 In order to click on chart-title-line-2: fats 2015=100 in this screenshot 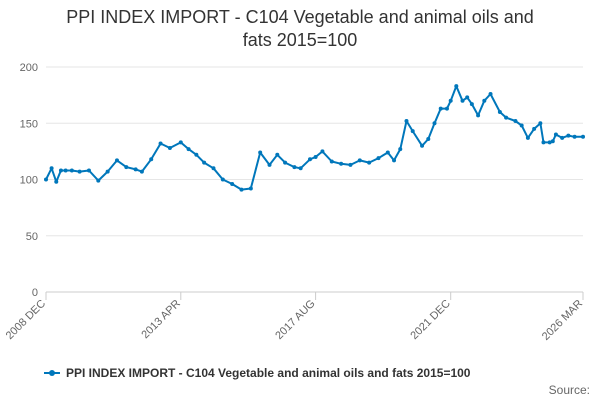, I will do `click(300, 40)`.